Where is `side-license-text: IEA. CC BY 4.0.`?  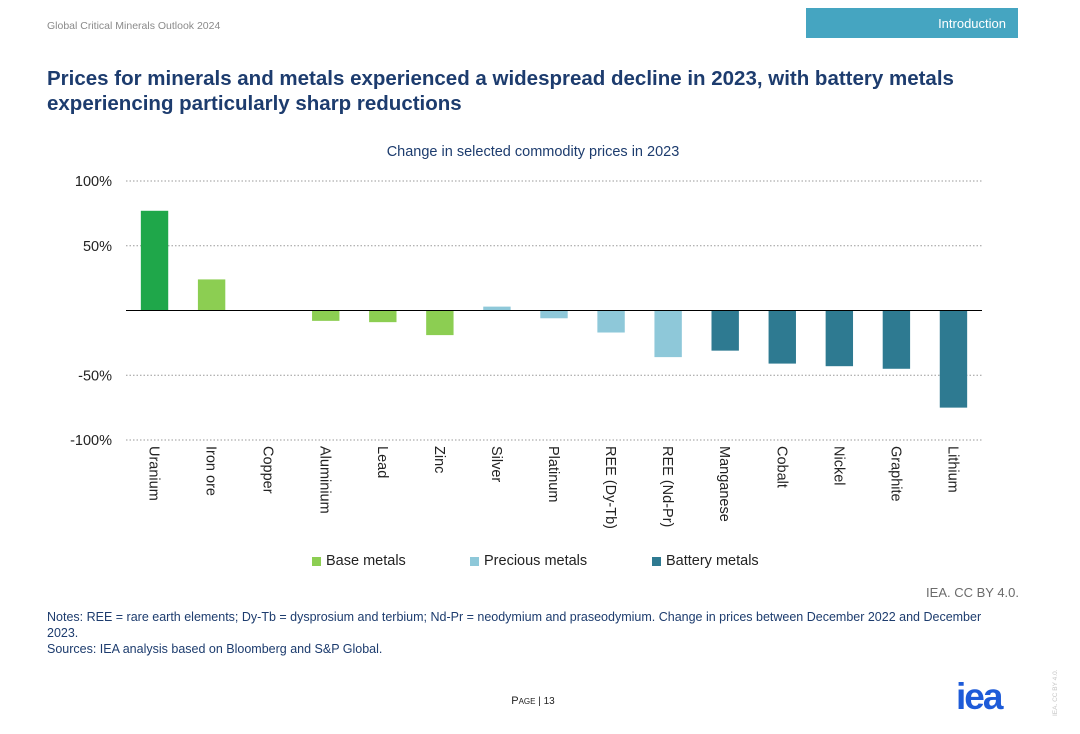 side-license-text: IEA. CC BY 4.0. is located at coordinates (1055, 692).